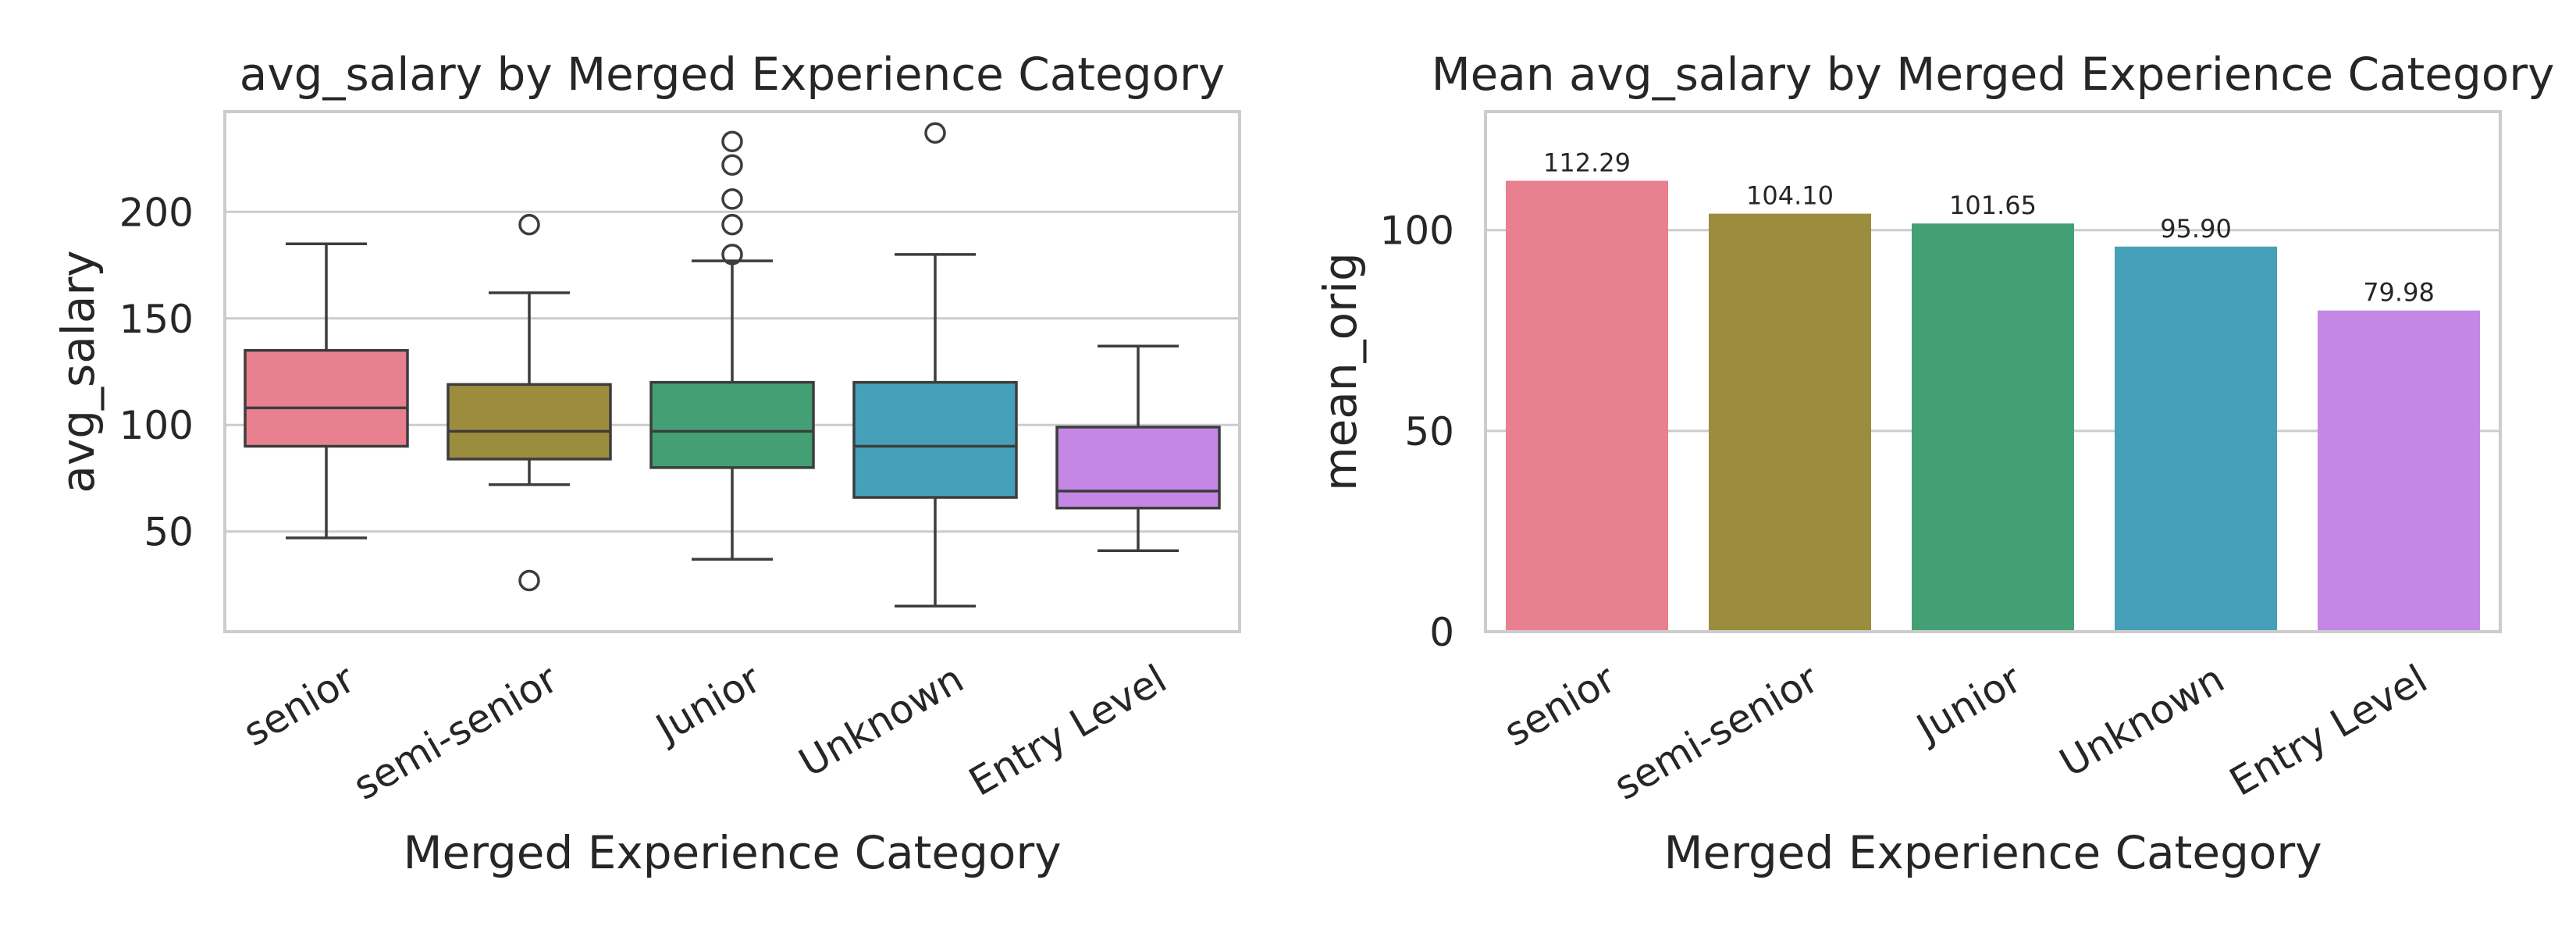  I want to click on box-semi-senior, so click(529, 402).